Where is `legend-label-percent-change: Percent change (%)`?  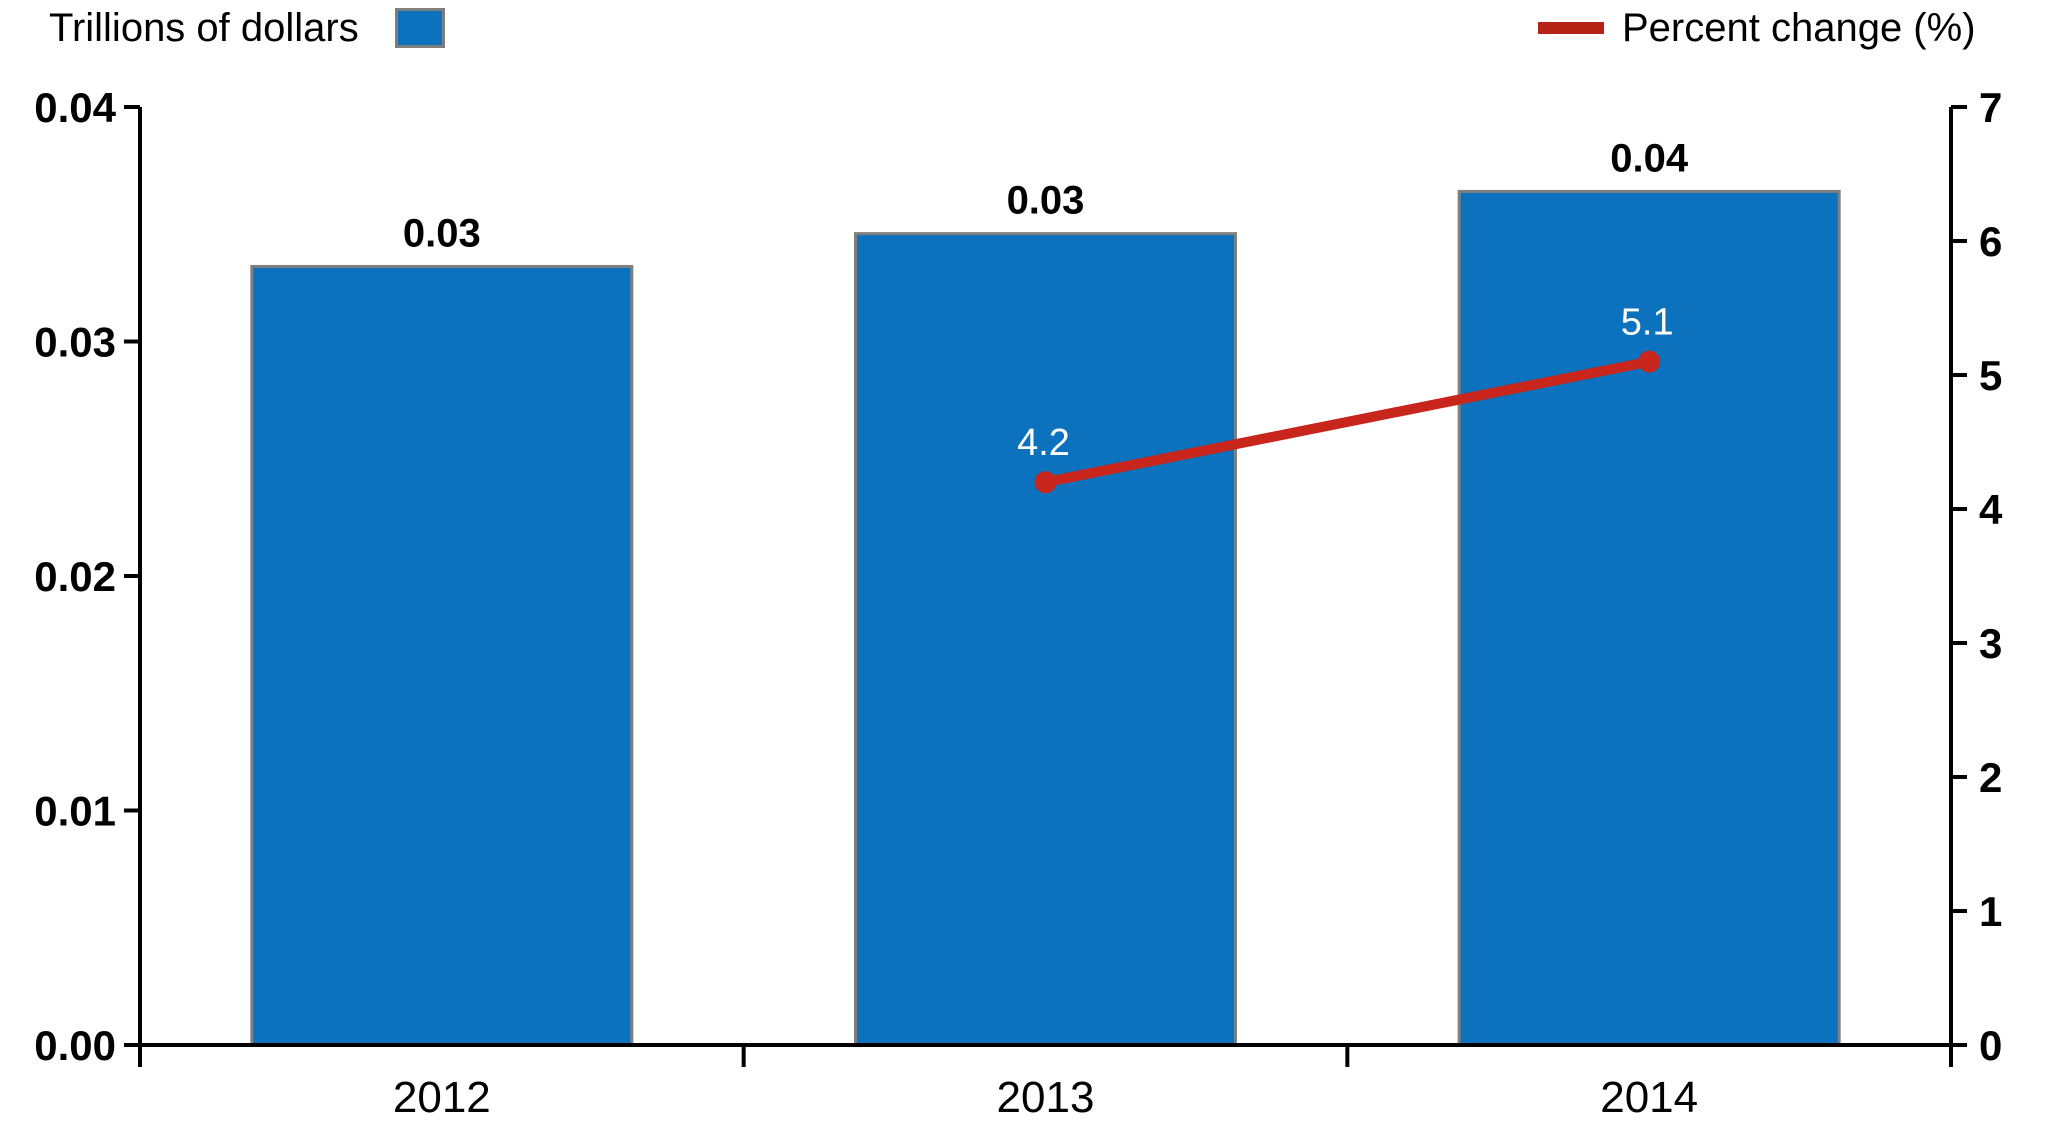 legend-label-percent-change: Percent change (%) is located at coordinates (1799, 28).